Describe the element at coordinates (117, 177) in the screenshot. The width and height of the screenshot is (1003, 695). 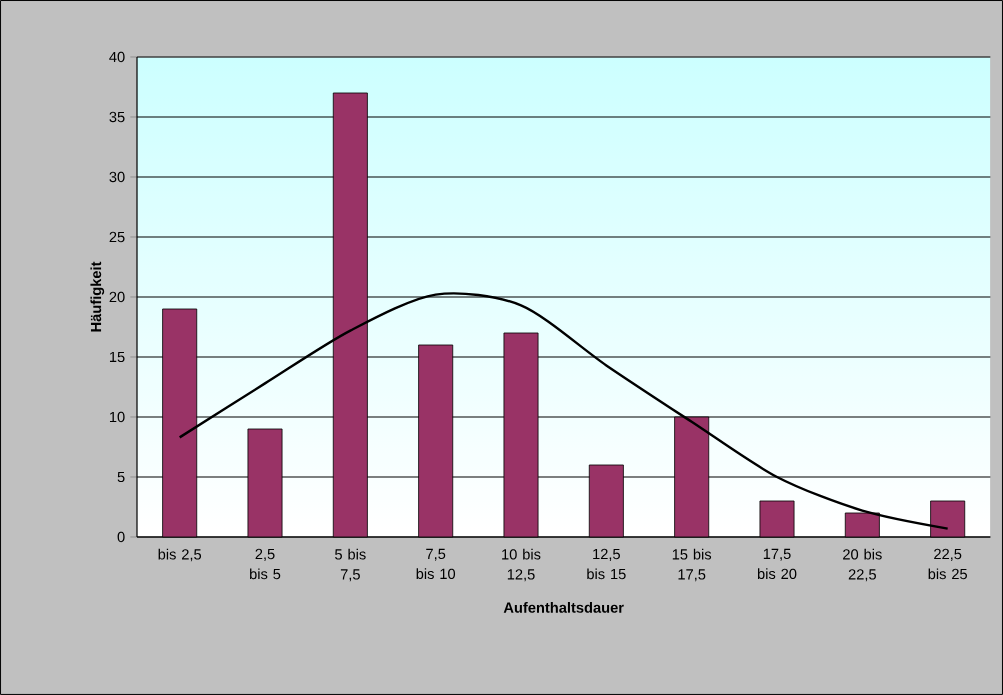
I see `y-tick-label: 30` at that location.